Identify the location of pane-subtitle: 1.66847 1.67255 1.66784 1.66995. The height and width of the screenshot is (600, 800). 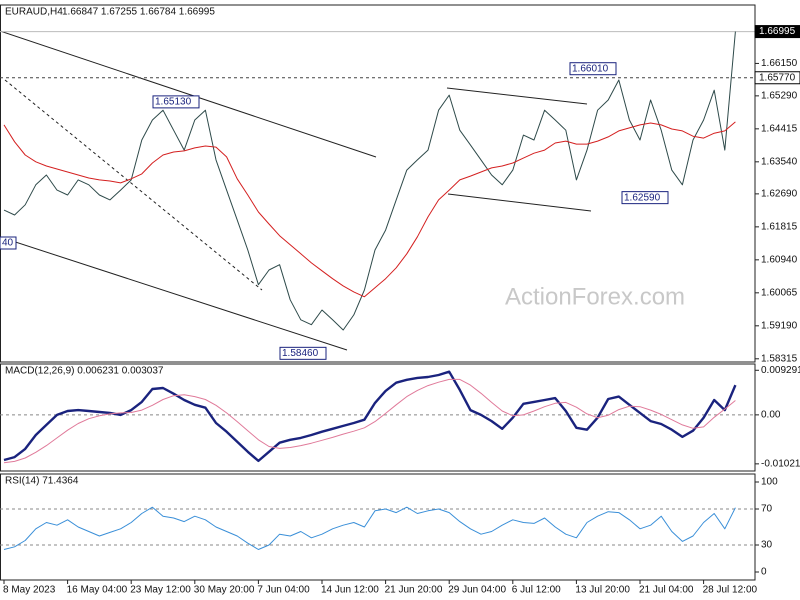
(138, 12).